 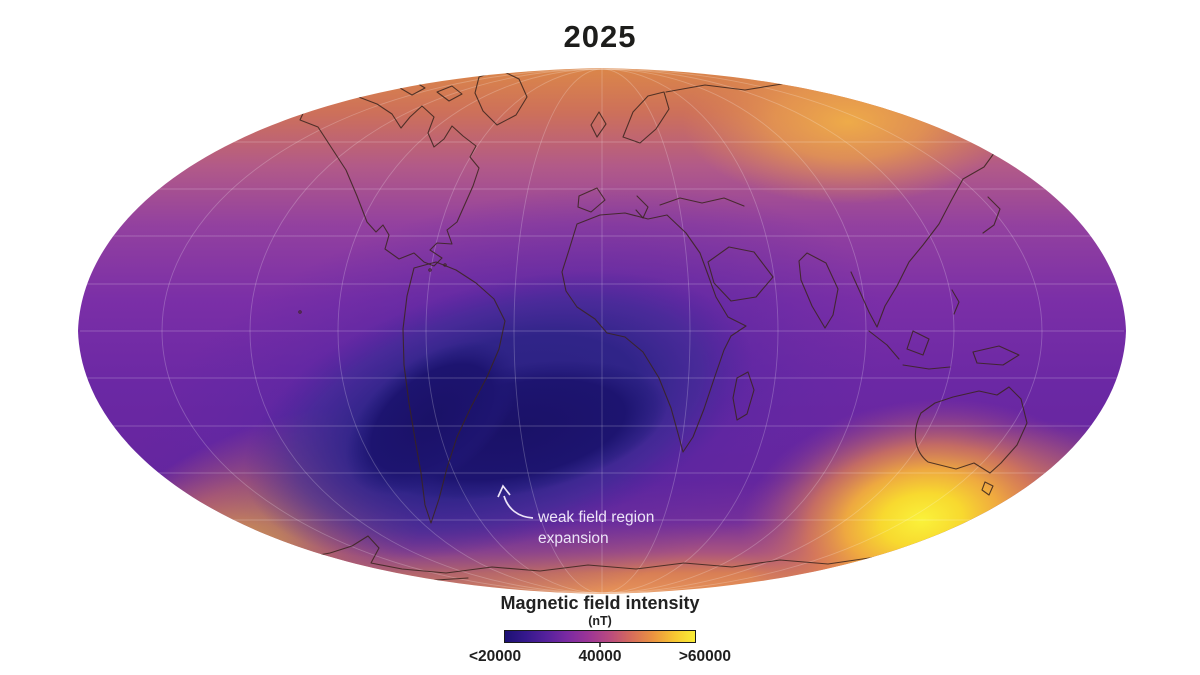 I want to click on annotation-line2: expansion, so click(x=573, y=538).